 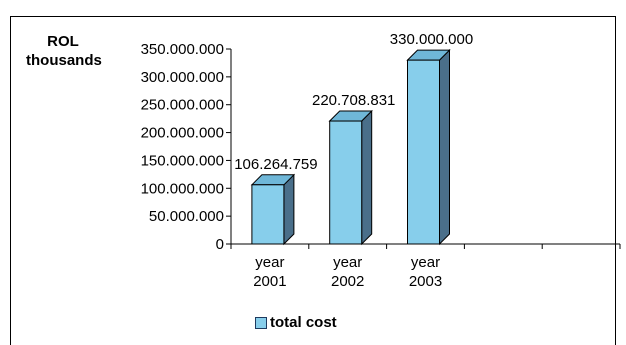 What do you see at coordinates (303, 322) in the screenshot?
I see `legend-label-total-cost: total cost` at bounding box center [303, 322].